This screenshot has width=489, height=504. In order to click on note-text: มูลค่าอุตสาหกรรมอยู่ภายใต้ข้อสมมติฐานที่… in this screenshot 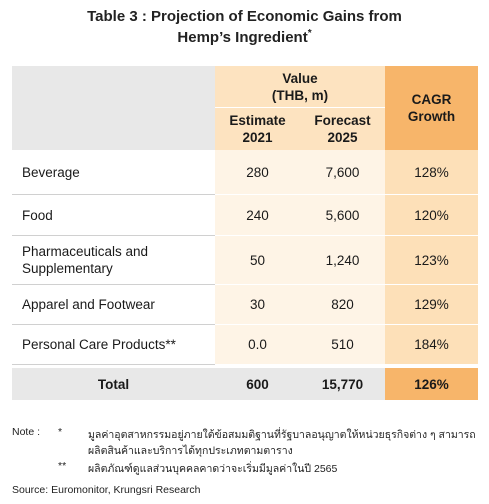, I will do `click(282, 435)`.